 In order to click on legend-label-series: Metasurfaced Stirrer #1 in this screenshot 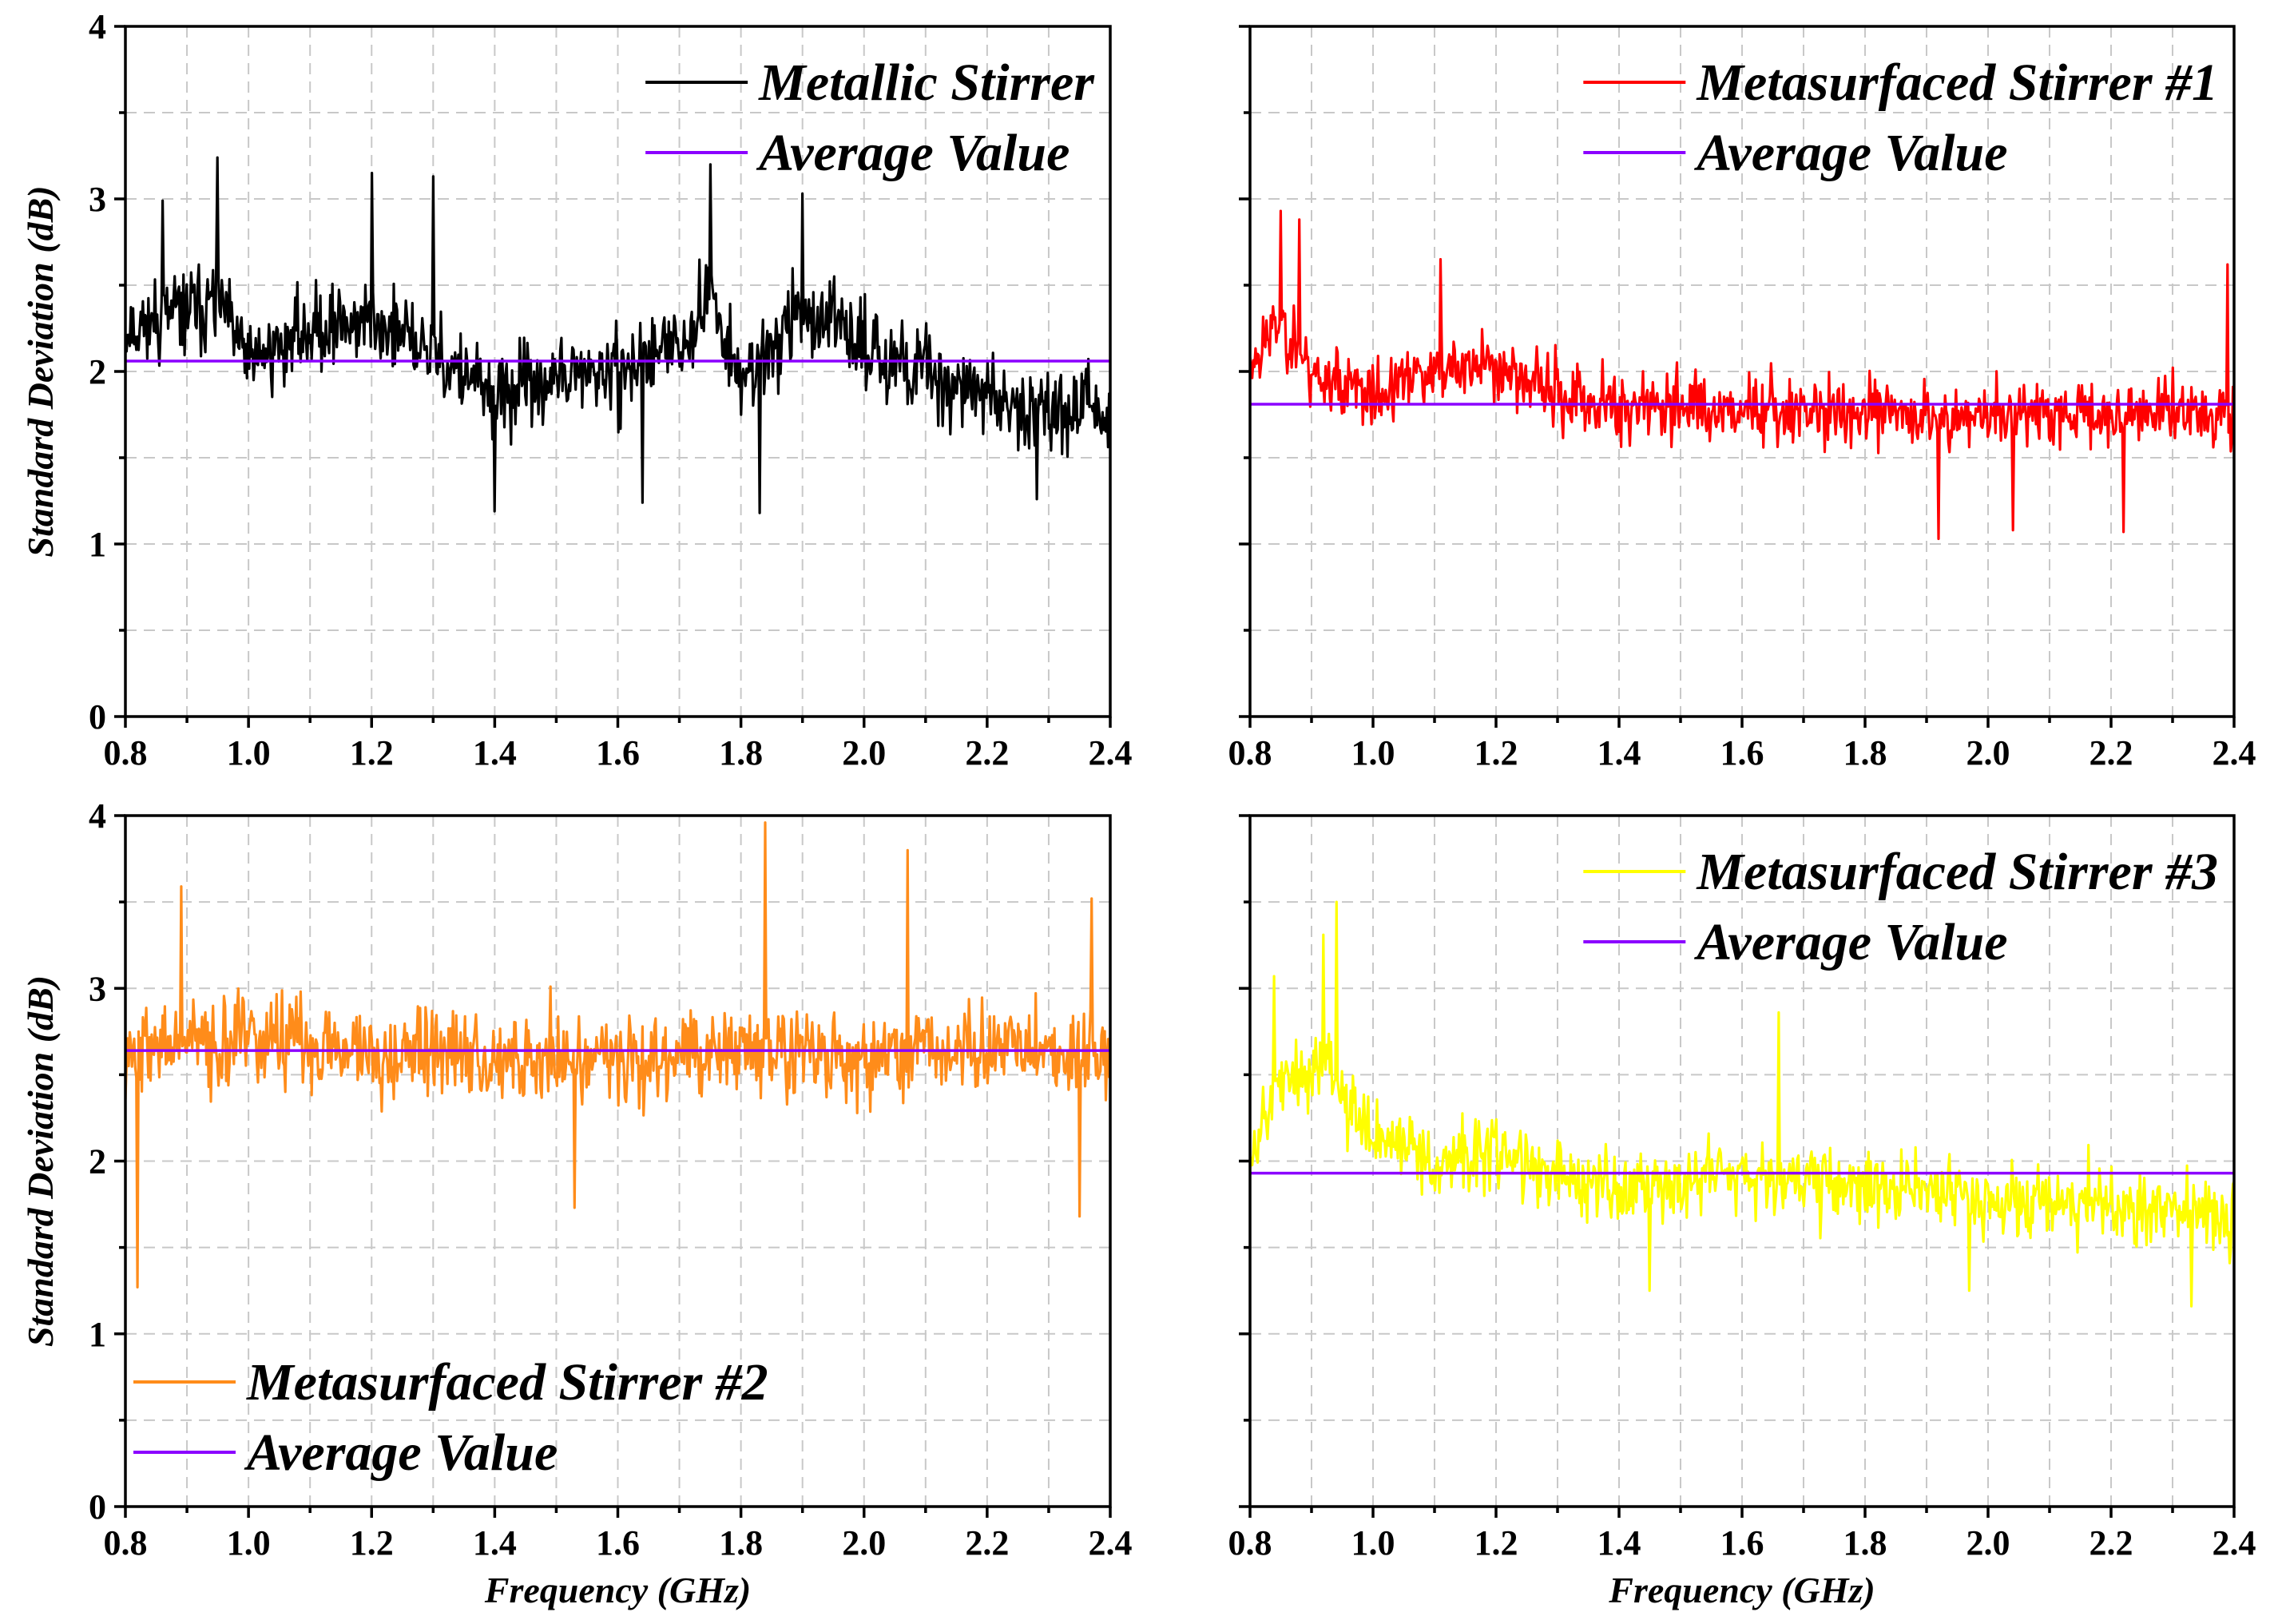, I will do `click(1957, 83)`.